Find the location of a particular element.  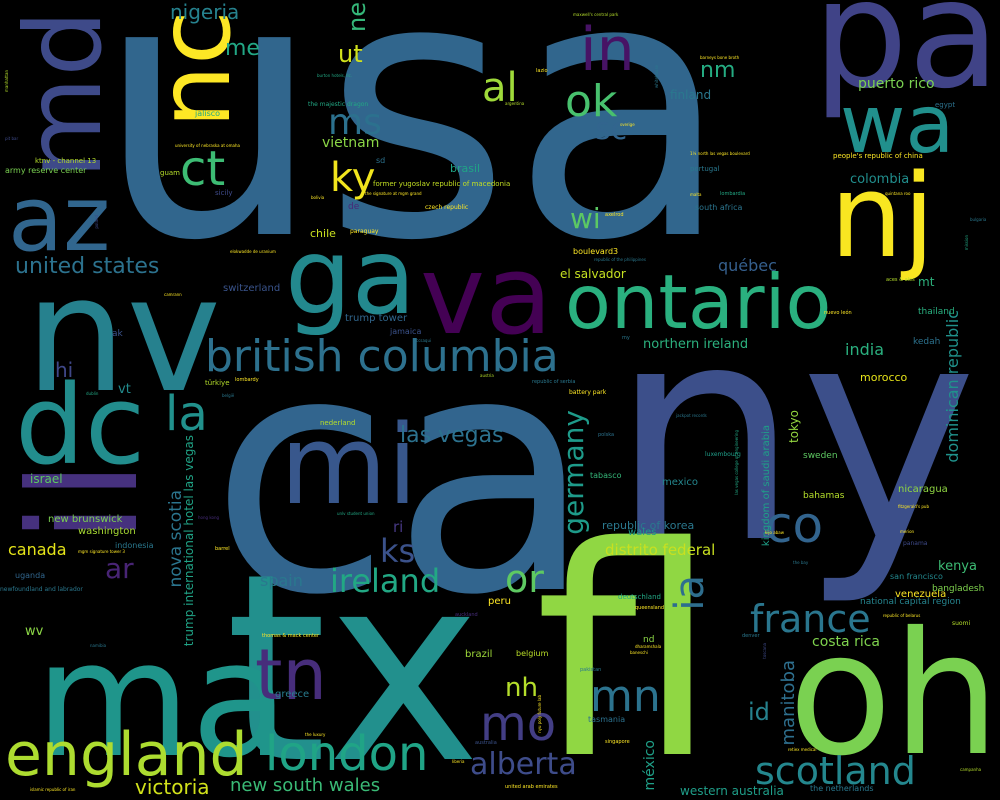

word-las-vegas: las vegas is located at coordinates (452, 435).